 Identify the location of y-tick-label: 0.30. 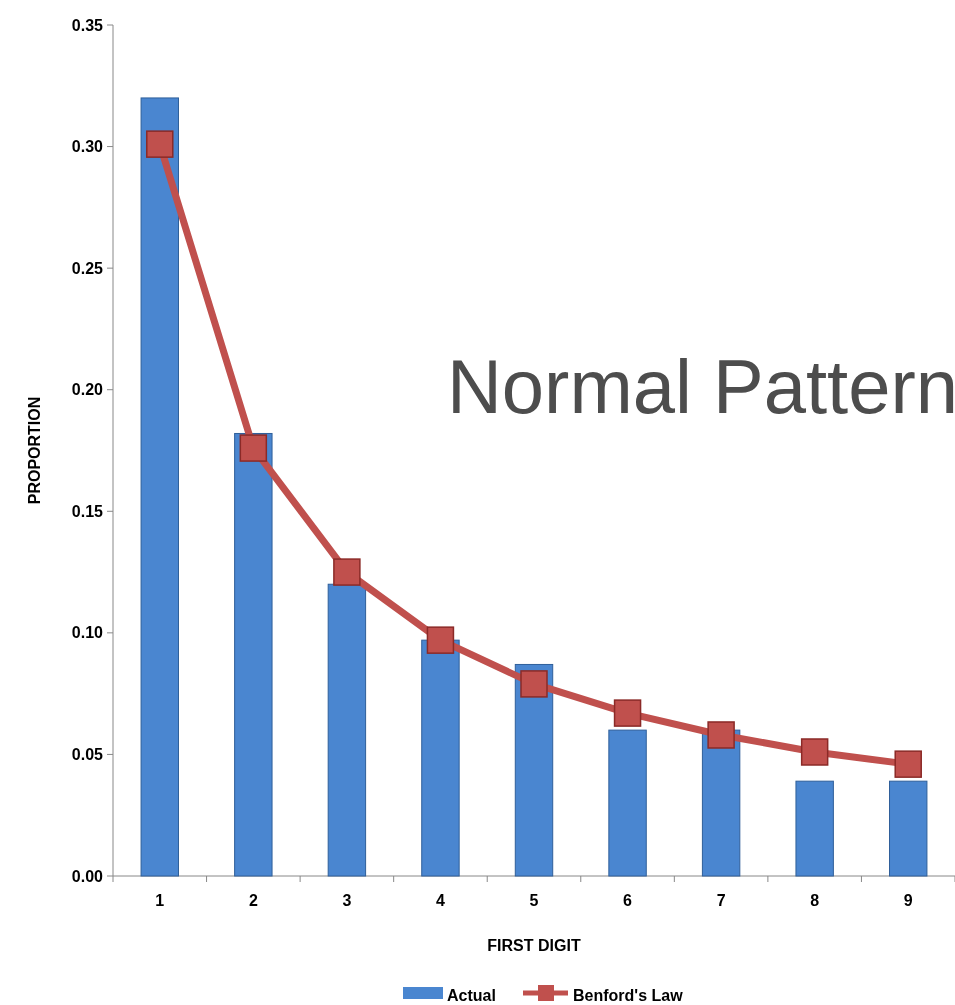
(87, 147).